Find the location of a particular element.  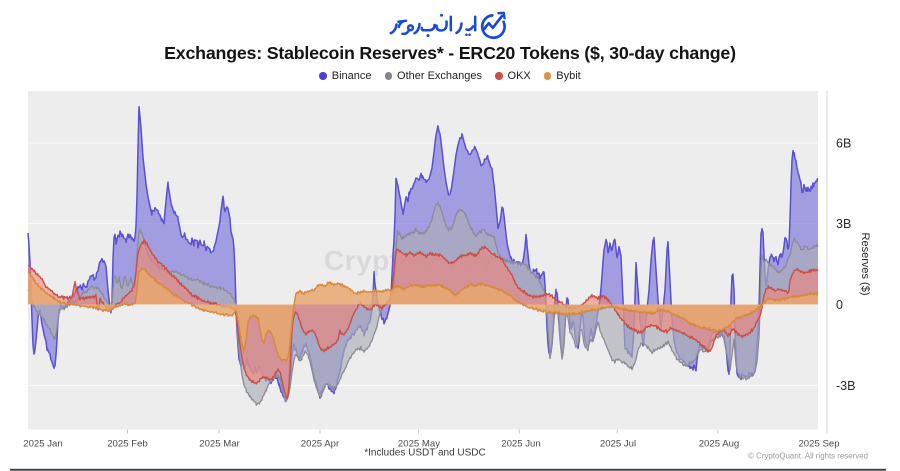

svg-text: 2025 May is located at coordinates (419, 444).